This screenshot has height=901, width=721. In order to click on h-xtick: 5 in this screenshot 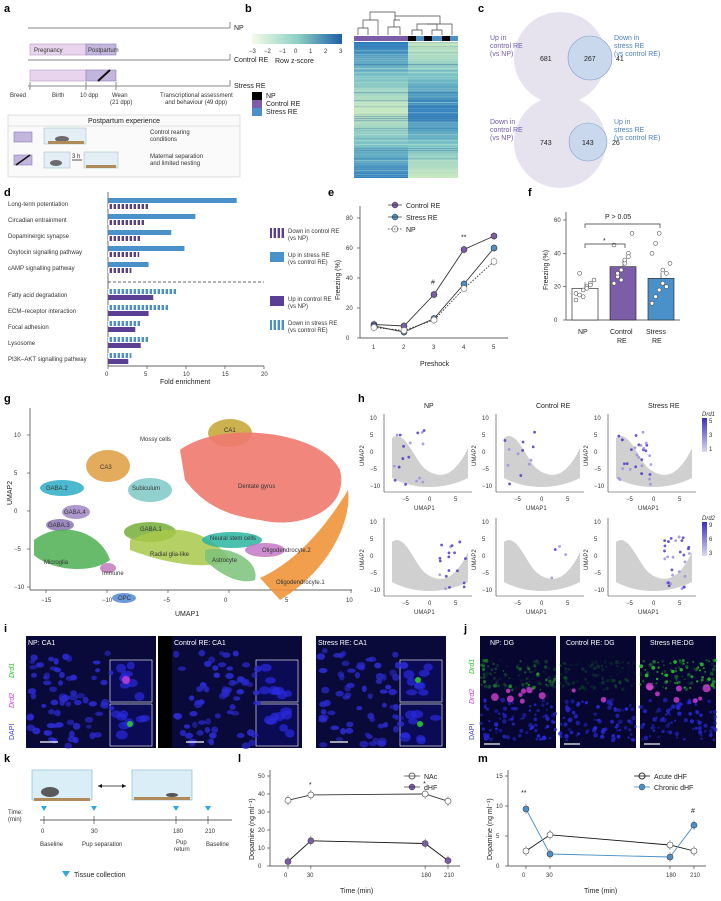, I will do `click(456, 604)`.